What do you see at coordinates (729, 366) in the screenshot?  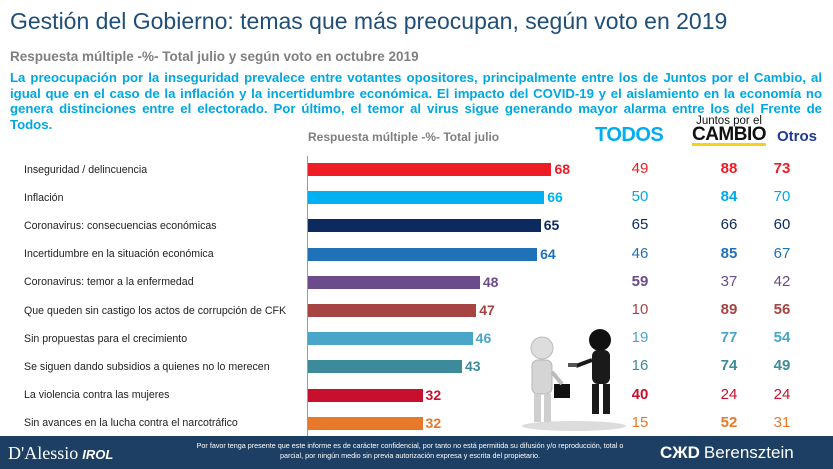 I see `vote-cell-jxc: 74` at bounding box center [729, 366].